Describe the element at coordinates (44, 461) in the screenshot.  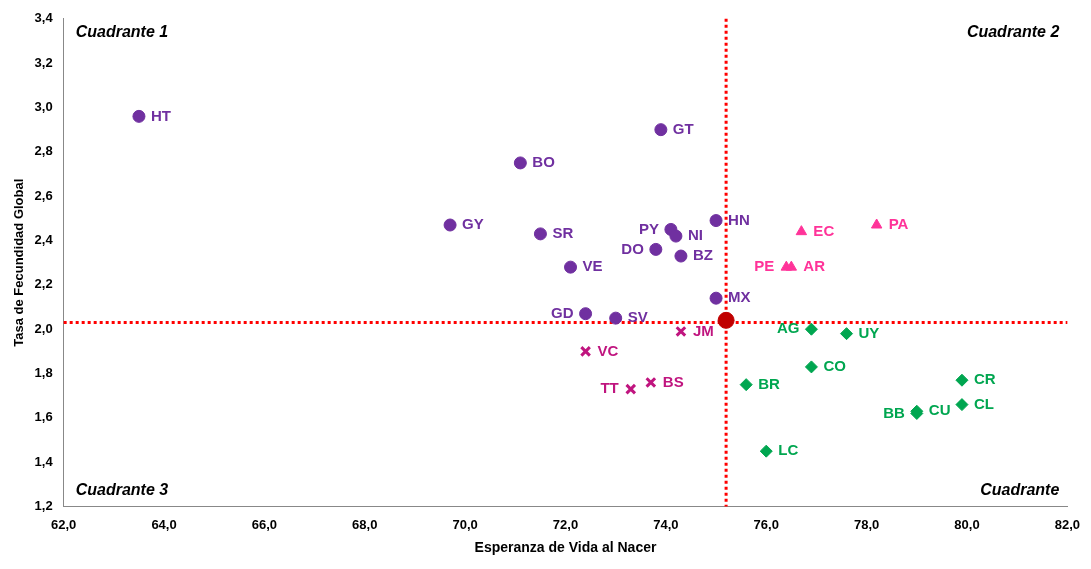
I see `y-tick-label: 1,4` at that location.